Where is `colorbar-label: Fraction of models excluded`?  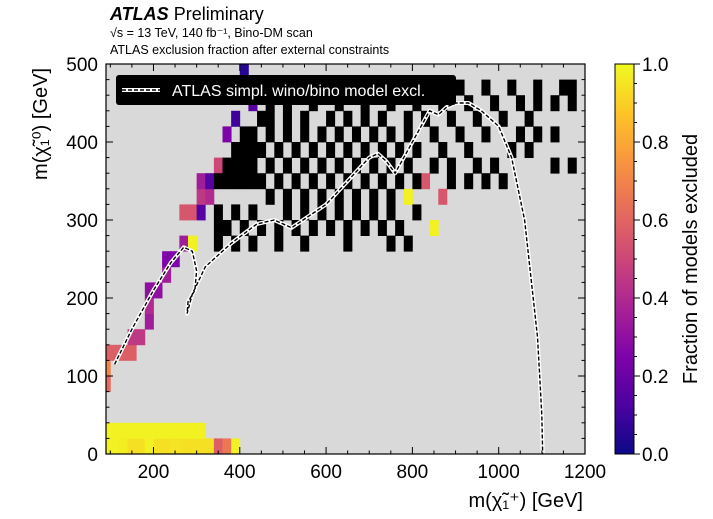
colorbar-label: Fraction of models excluded is located at coordinates (691, 259).